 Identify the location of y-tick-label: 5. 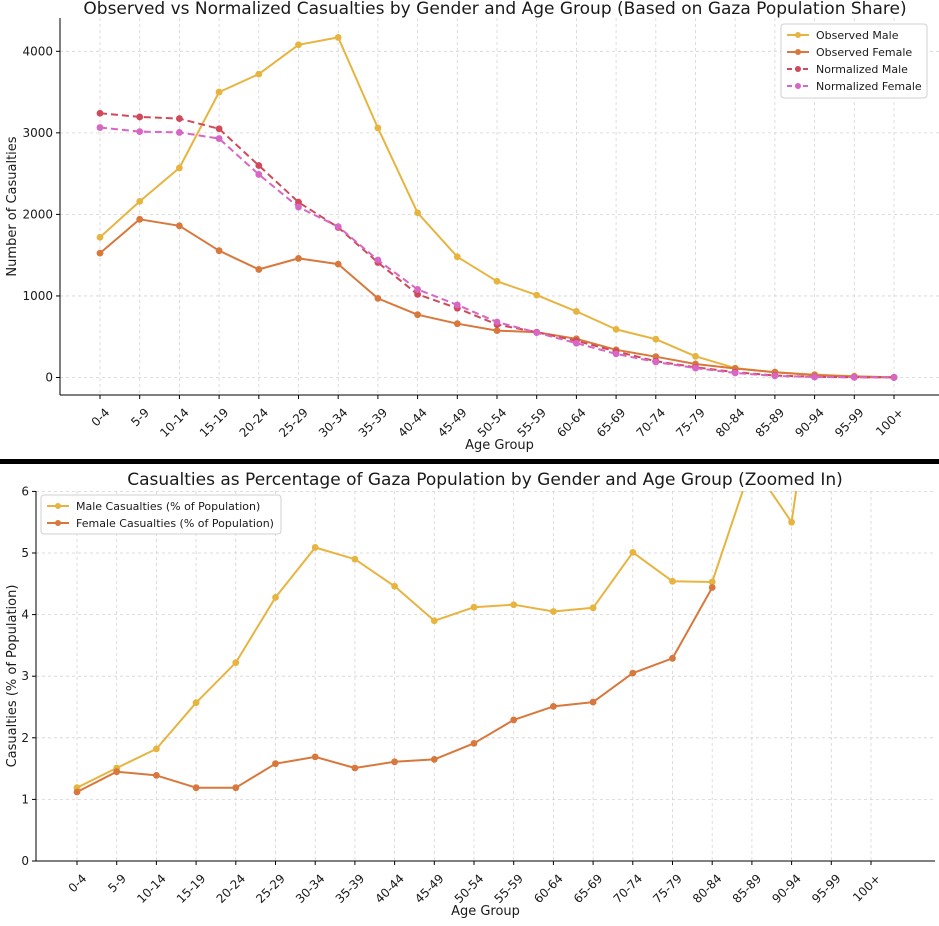
(25, 553).